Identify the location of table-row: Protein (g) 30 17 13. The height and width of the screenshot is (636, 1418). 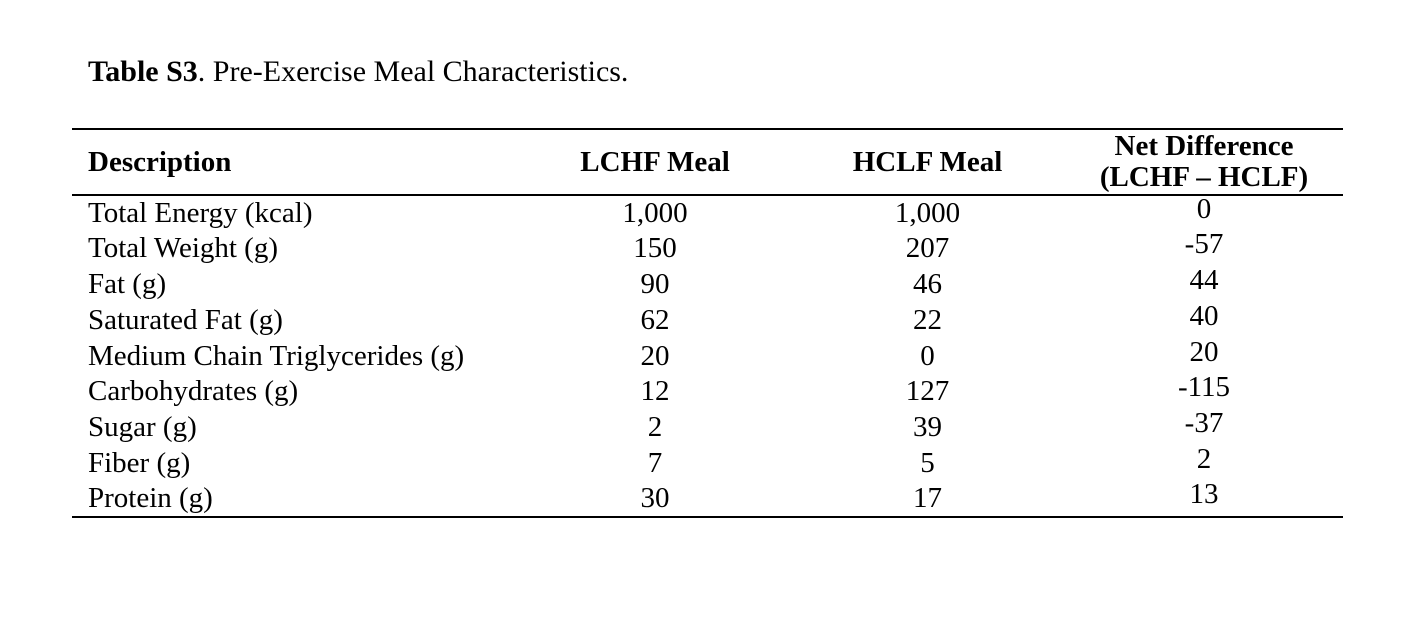
(707, 497).